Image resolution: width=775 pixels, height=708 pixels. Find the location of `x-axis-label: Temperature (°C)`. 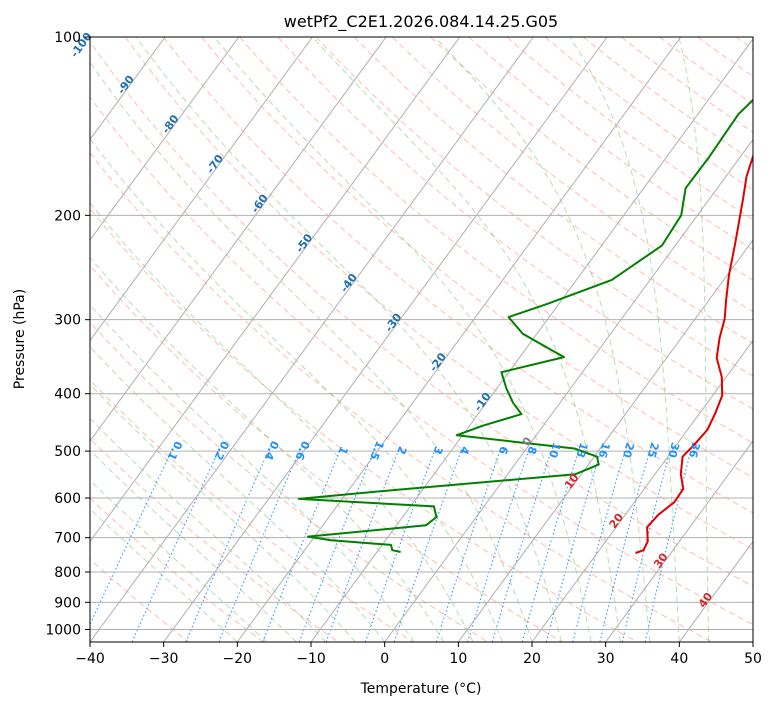

x-axis-label: Temperature (°C) is located at coordinates (421, 689).